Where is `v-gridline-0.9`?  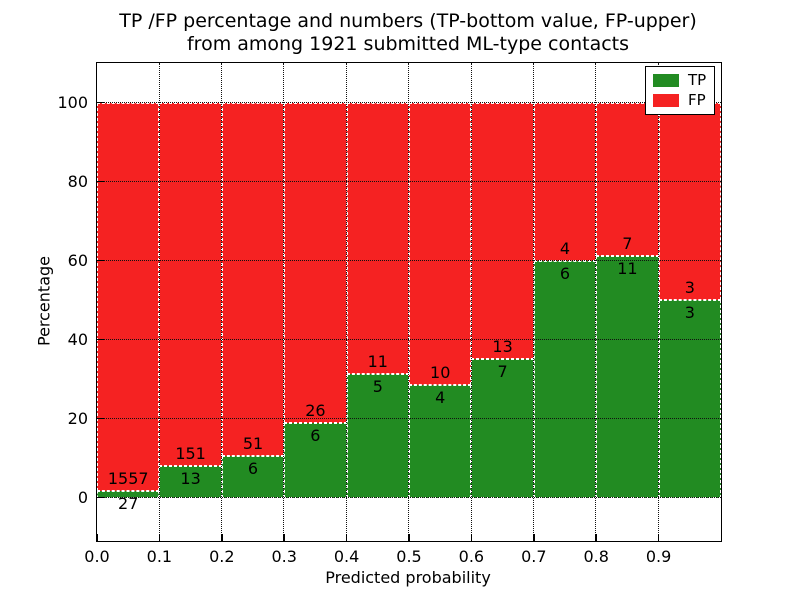 v-gridline-0.9 is located at coordinates (658, 302).